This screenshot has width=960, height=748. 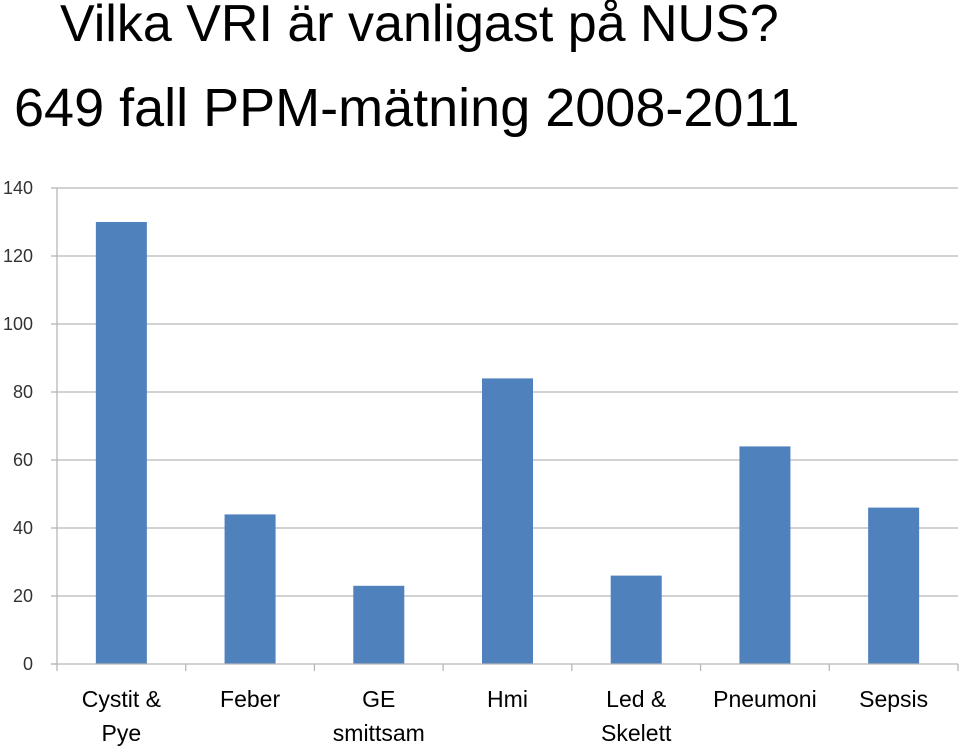 I want to click on y-tick-label: 120, so click(x=18, y=256).